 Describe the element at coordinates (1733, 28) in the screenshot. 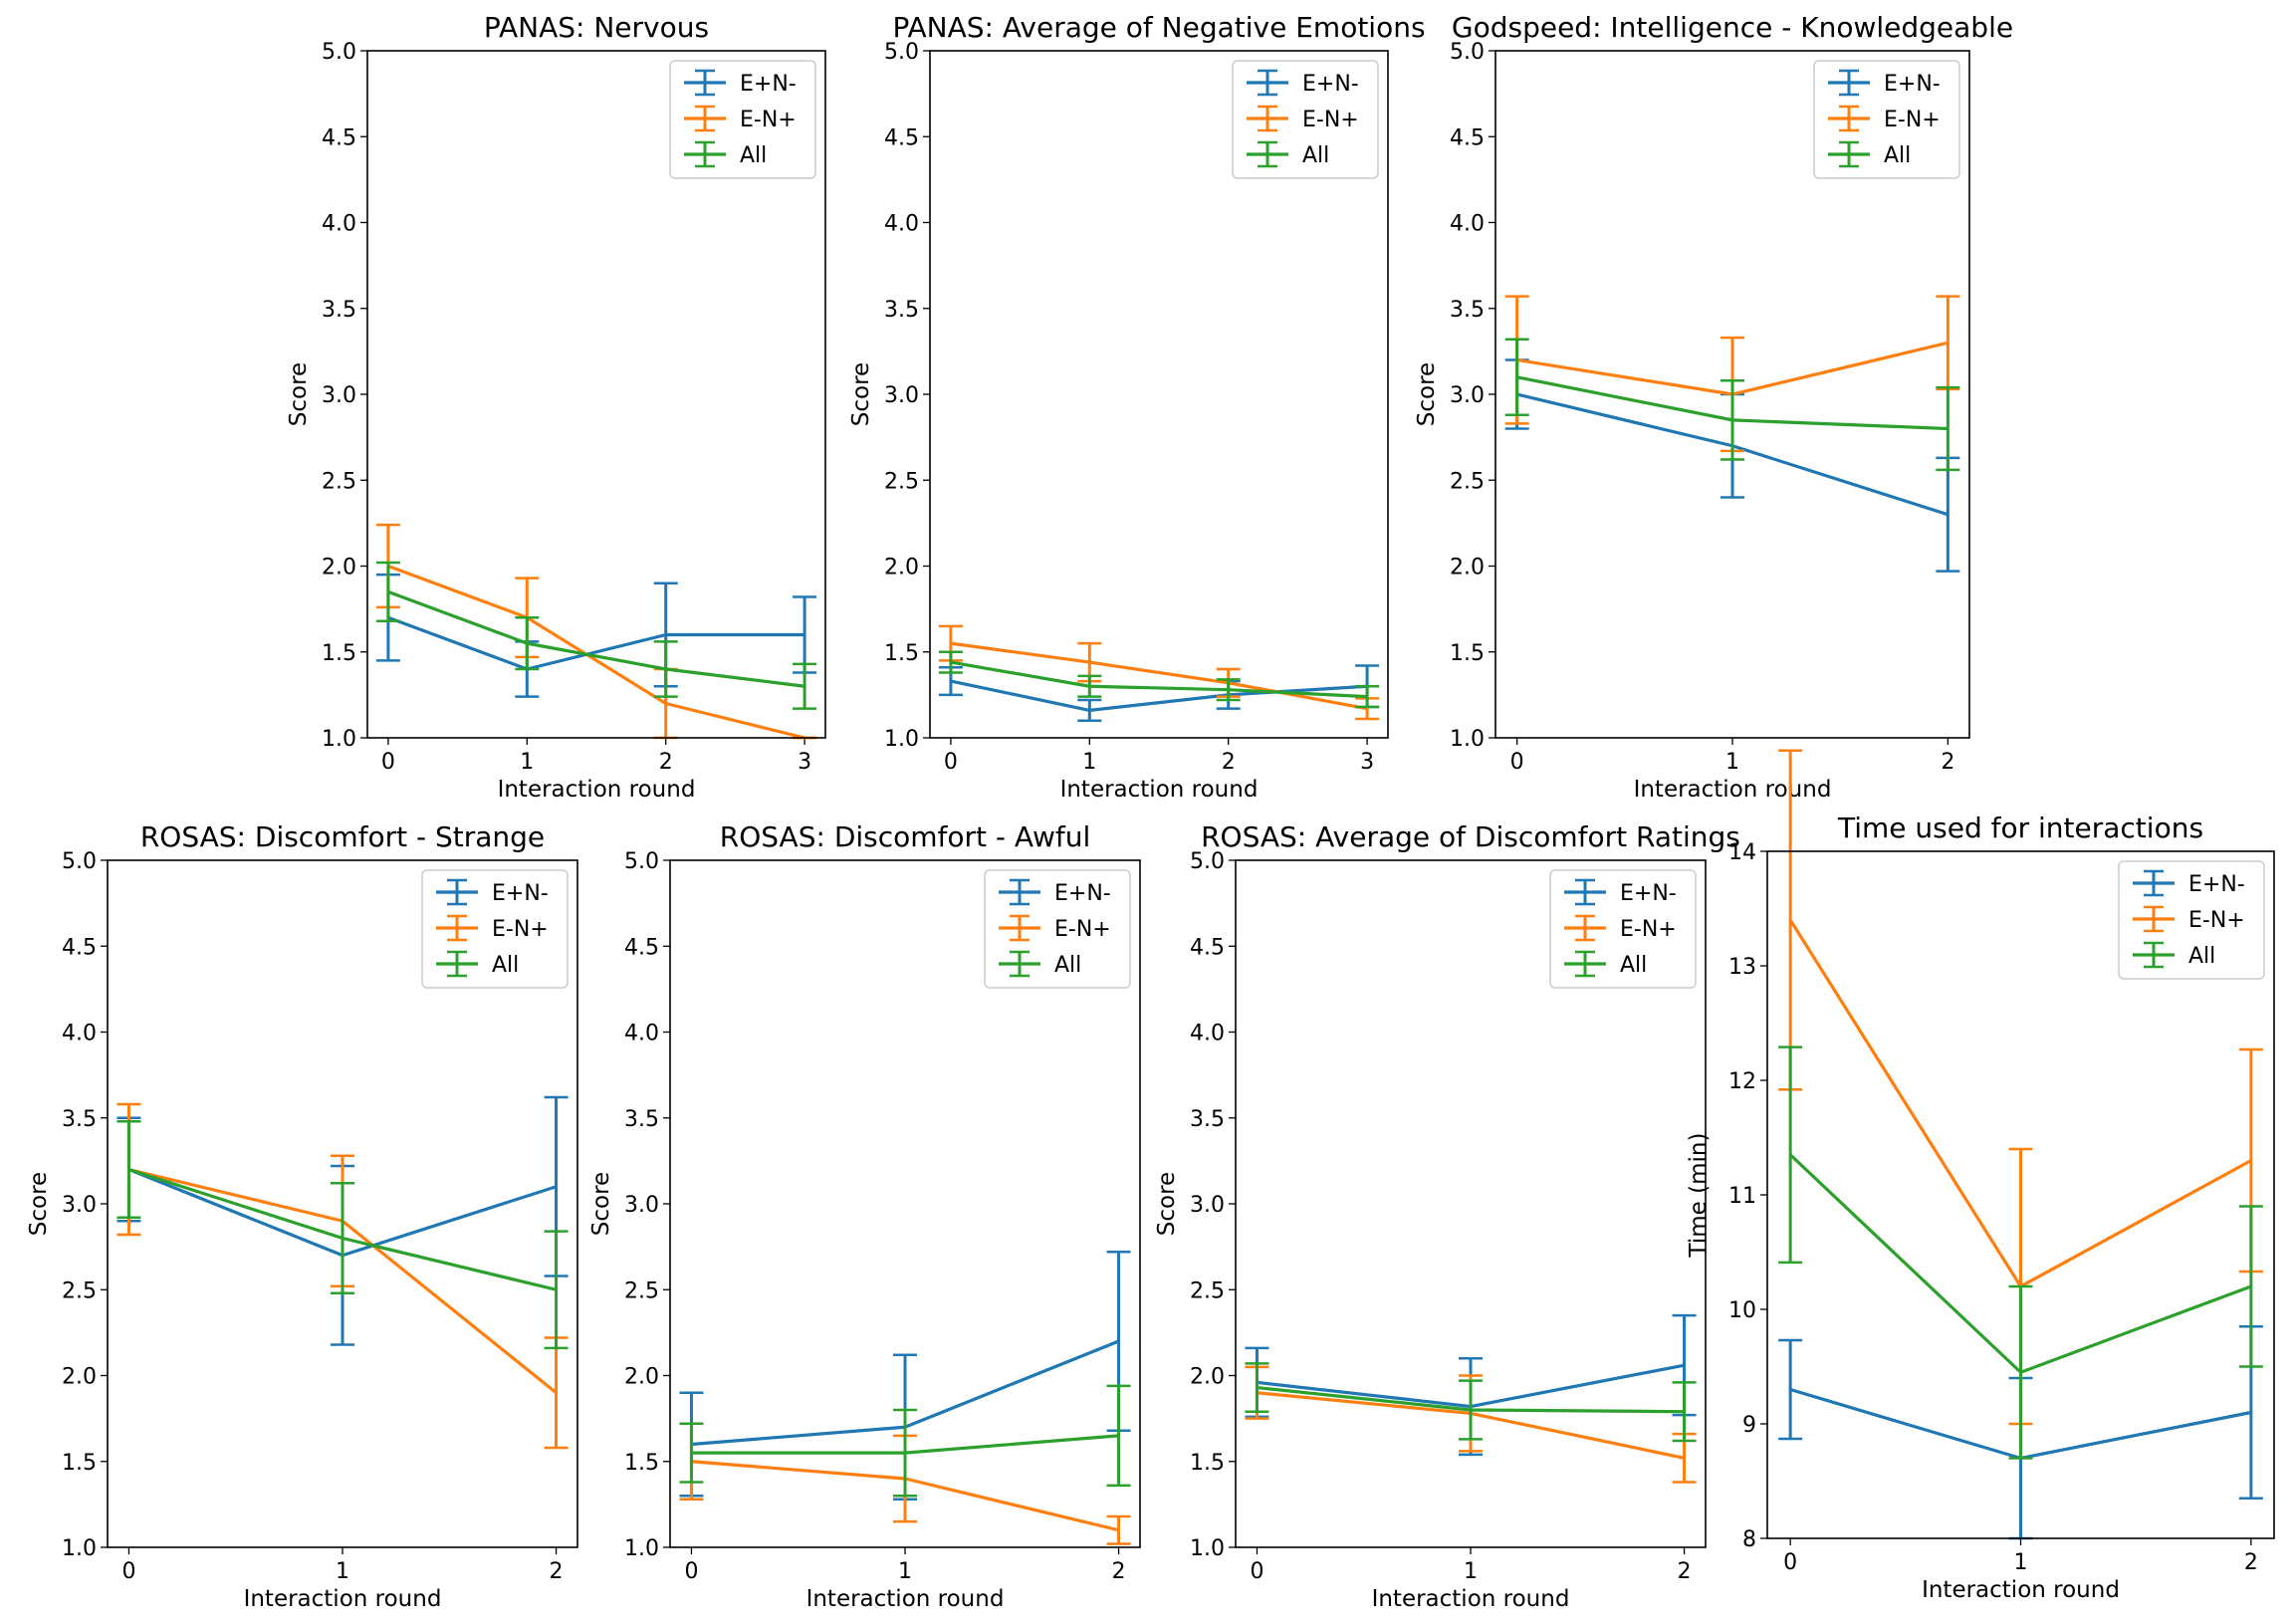

I see `chart-title: Godspeed: Intelligence - Knowledgeable` at that location.